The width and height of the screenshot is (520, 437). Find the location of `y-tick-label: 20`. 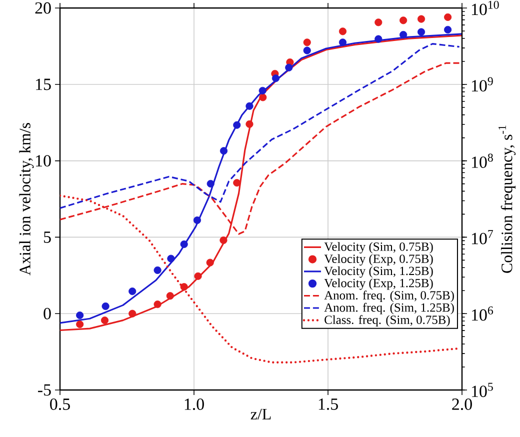

y-tick-label: 20 is located at coordinates (43, 8).